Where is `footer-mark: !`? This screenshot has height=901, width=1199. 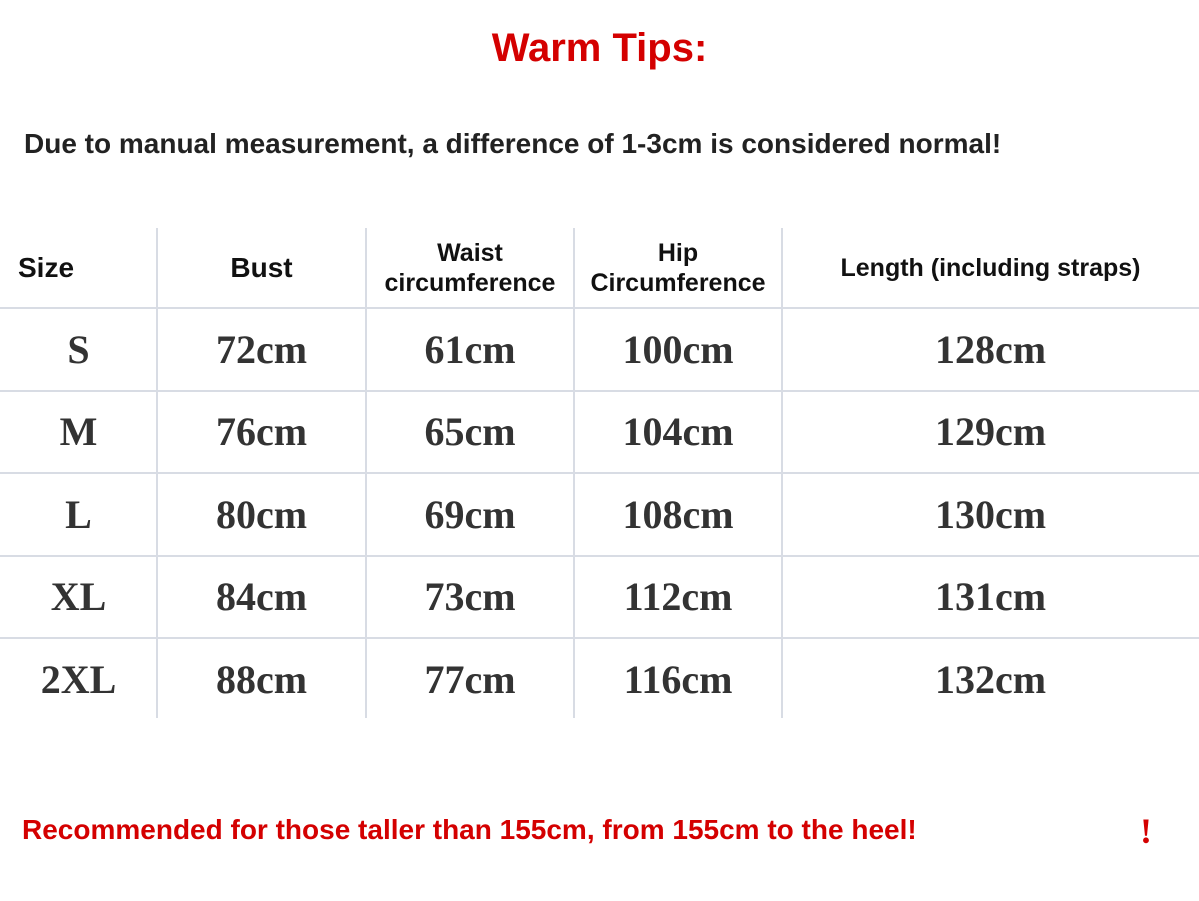
footer-mark: ! is located at coordinates (1146, 831).